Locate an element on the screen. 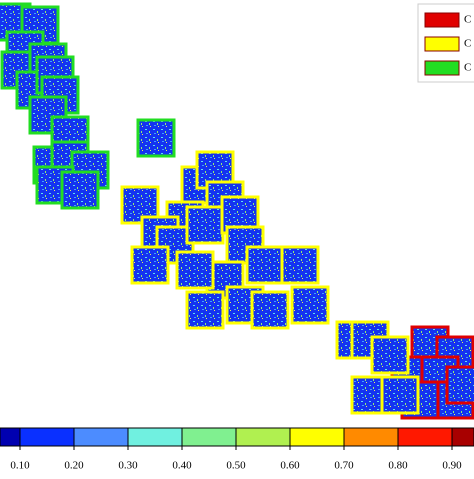 Image resolution: width=474 pixels, height=479 pixels. colorbar-tick-label: 0.10 is located at coordinates (20, 466).